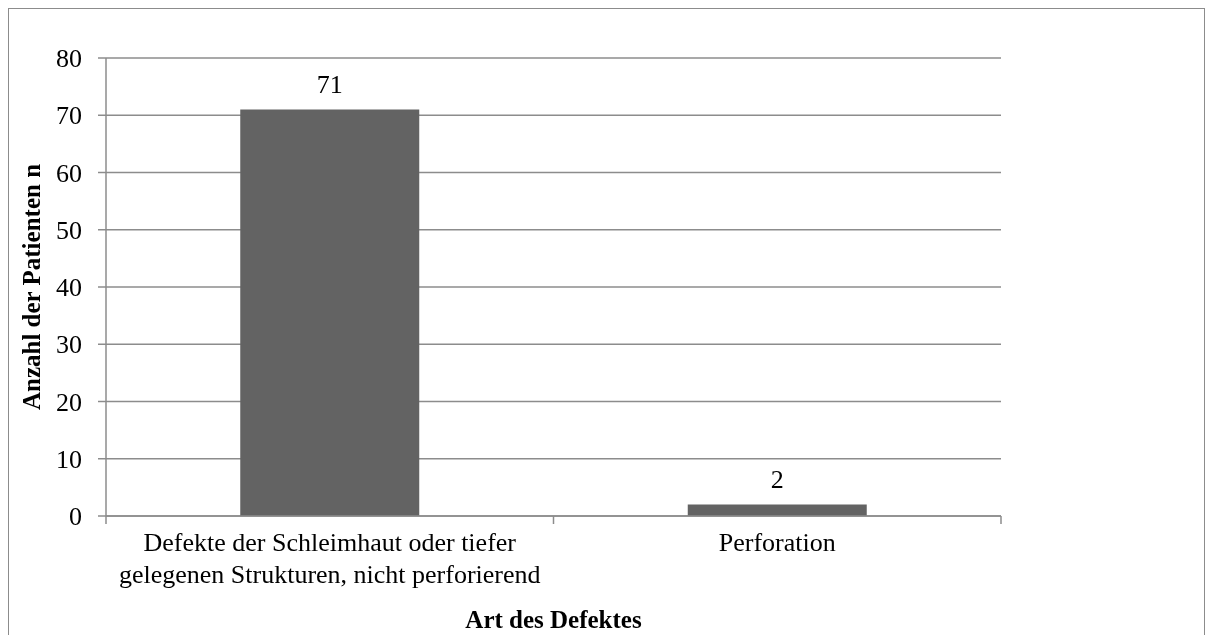  Describe the element at coordinates (553, 619) in the screenshot. I see `x-axis-title: Art des Defektes` at that location.